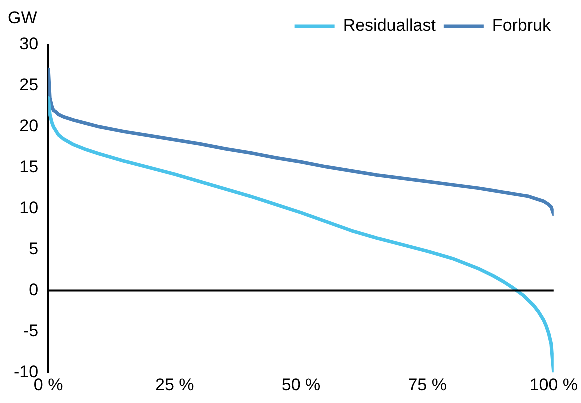 The height and width of the screenshot is (403, 581). What do you see at coordinates (31, 330) in the screenshot?
I see `y-tick-label: -5` at bounding box center [31, 330].